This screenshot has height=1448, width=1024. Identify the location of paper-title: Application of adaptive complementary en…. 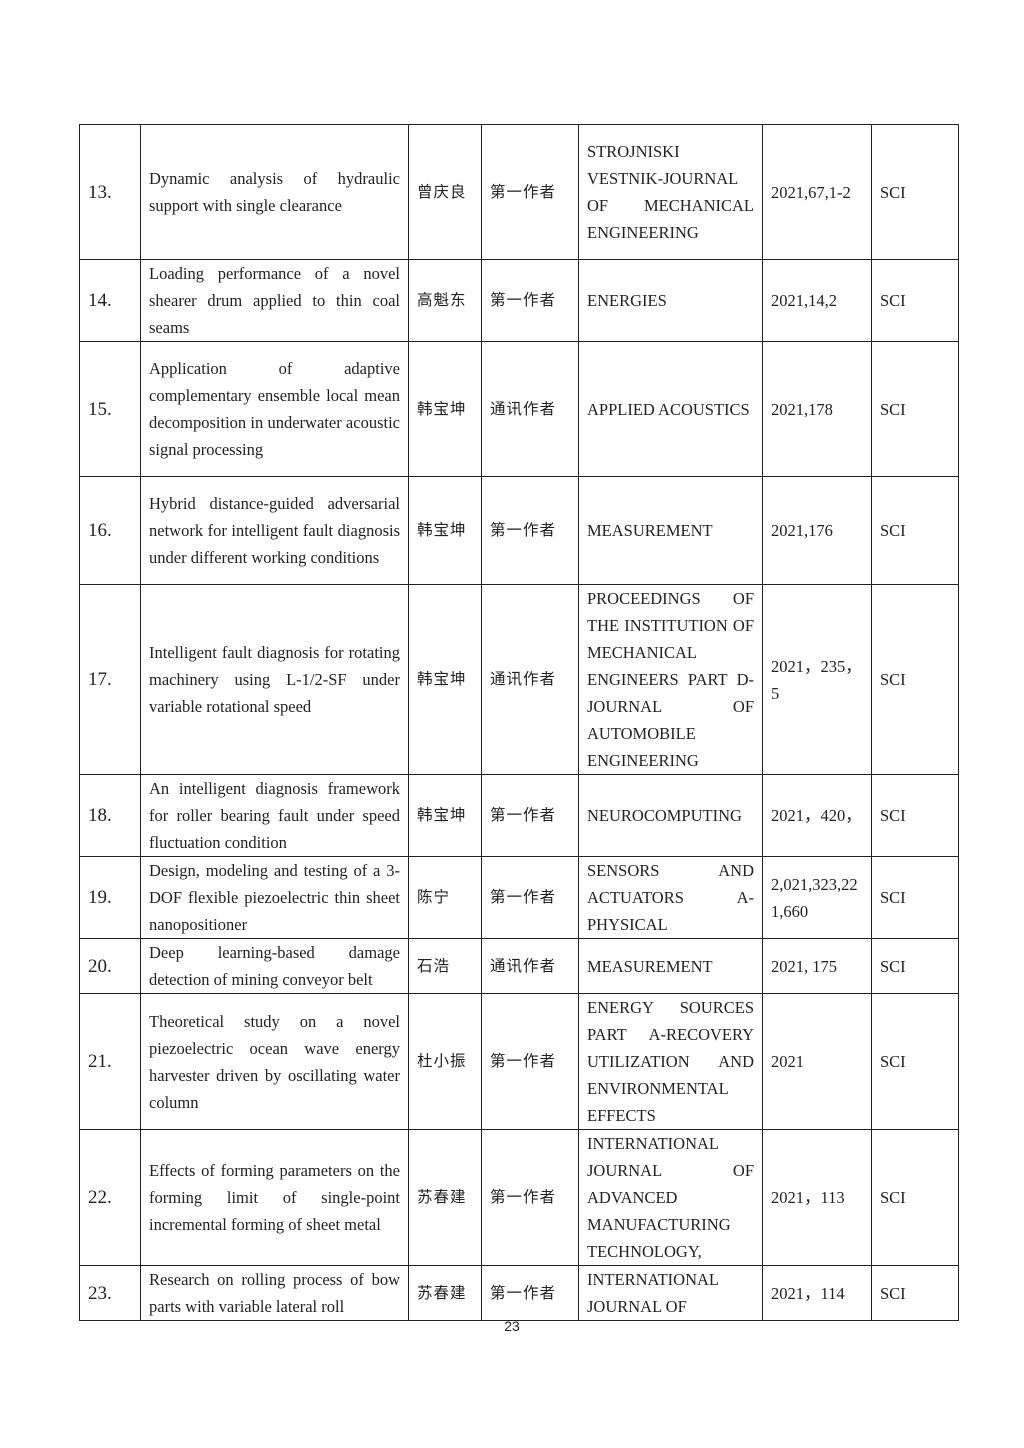
(274, 409).